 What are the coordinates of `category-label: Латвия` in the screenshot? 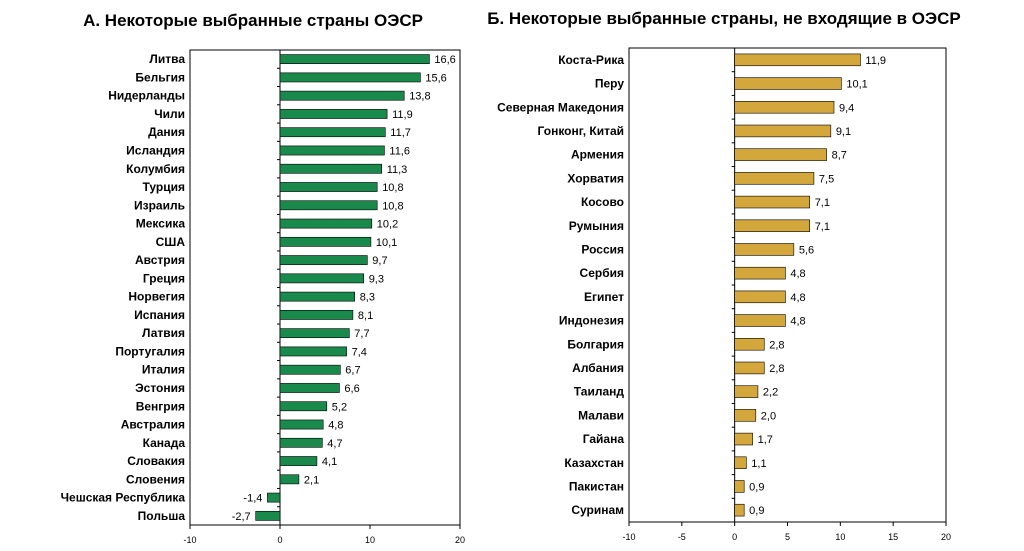 It's located at (163, 333).